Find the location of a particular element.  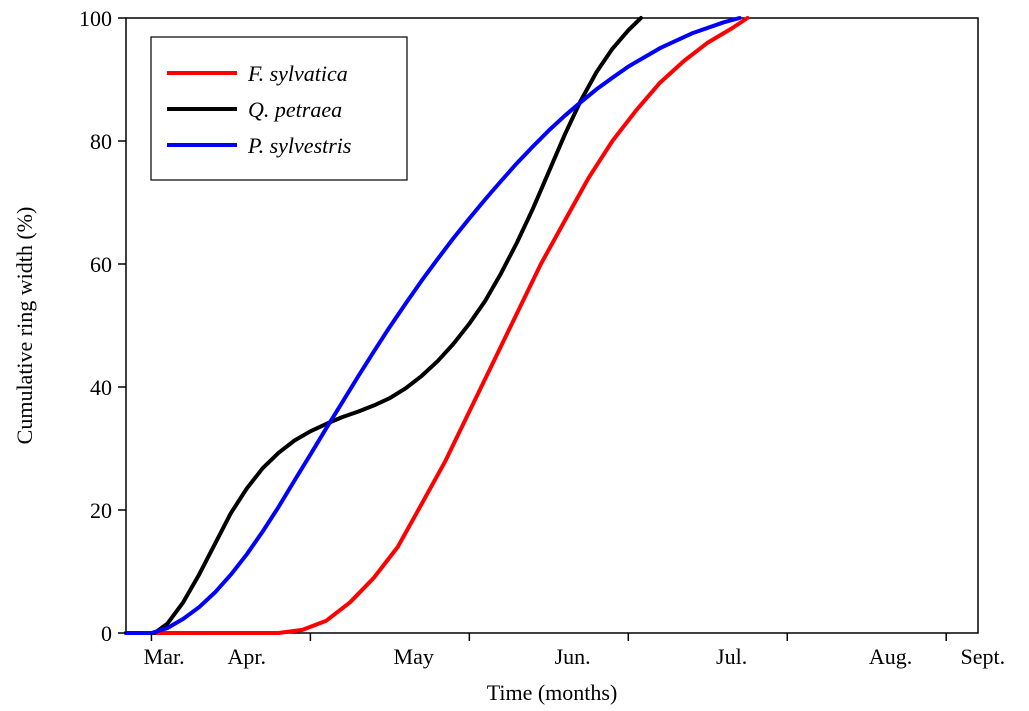

legend: F. sylvatica Q. petraea P. sylvestris is located at coordinates (279, 108).